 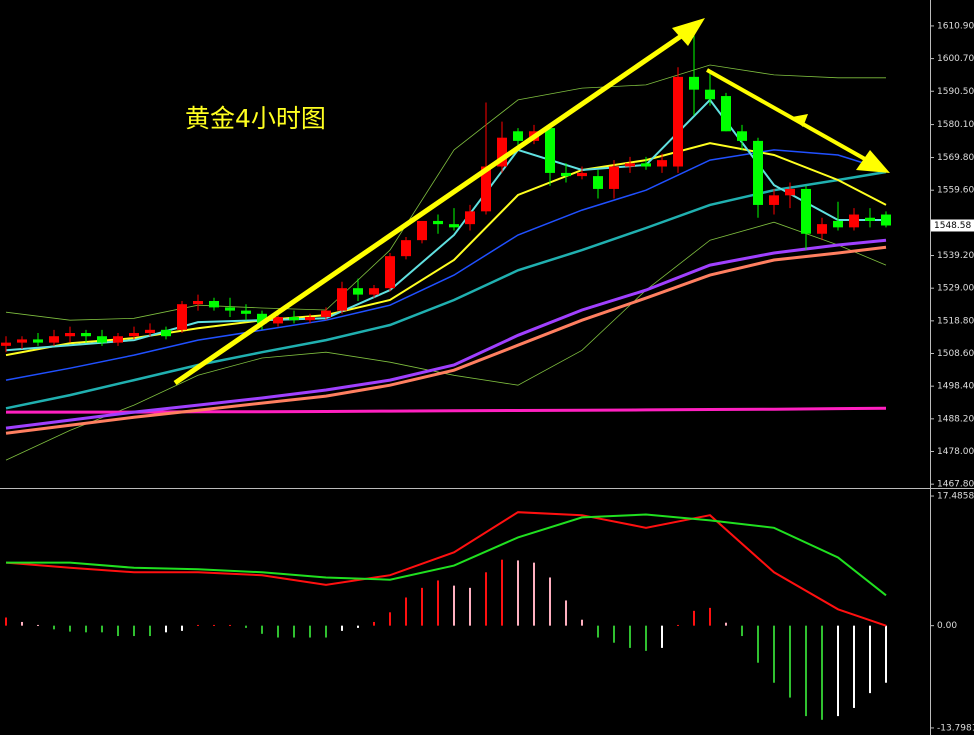 I want to click on y-tick-label: 1467.80, so click(x=955, y=485).